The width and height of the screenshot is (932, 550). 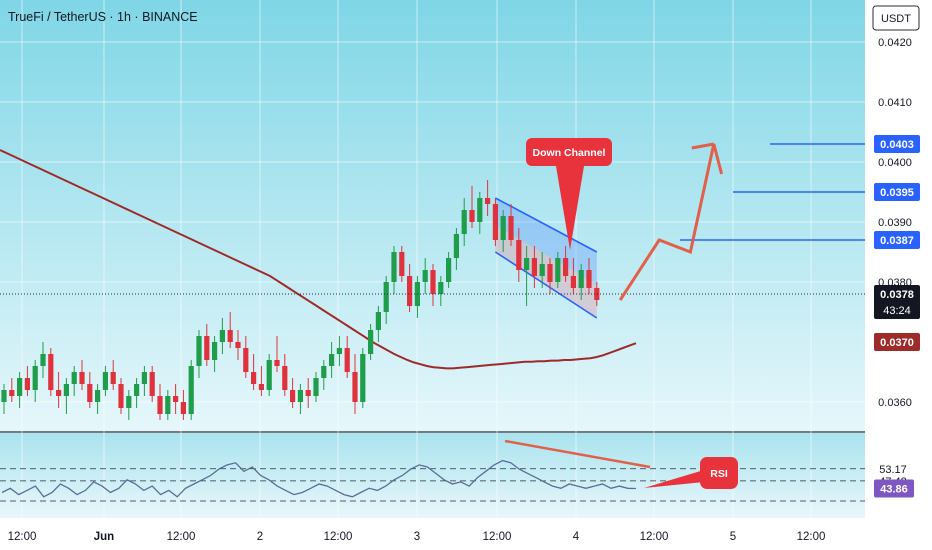 I want to click on projection-path, so click(x=671, y=222).